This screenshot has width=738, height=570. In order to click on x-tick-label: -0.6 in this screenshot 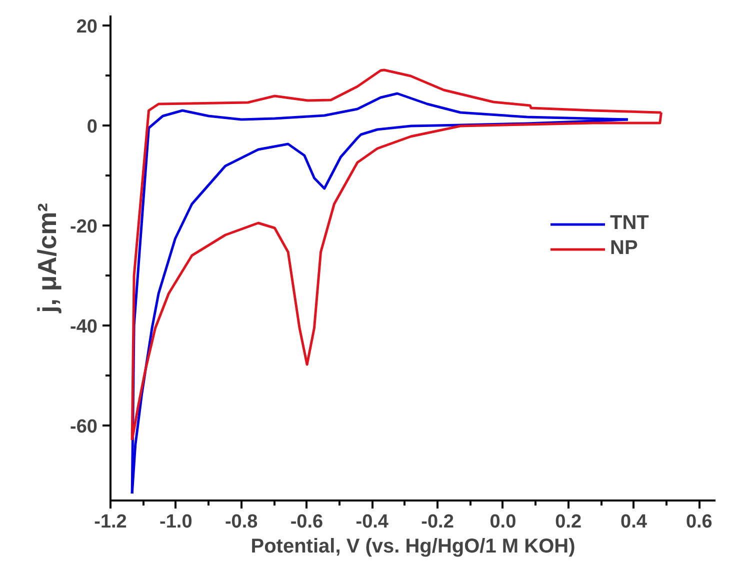, I will do `click(307, 522)`.